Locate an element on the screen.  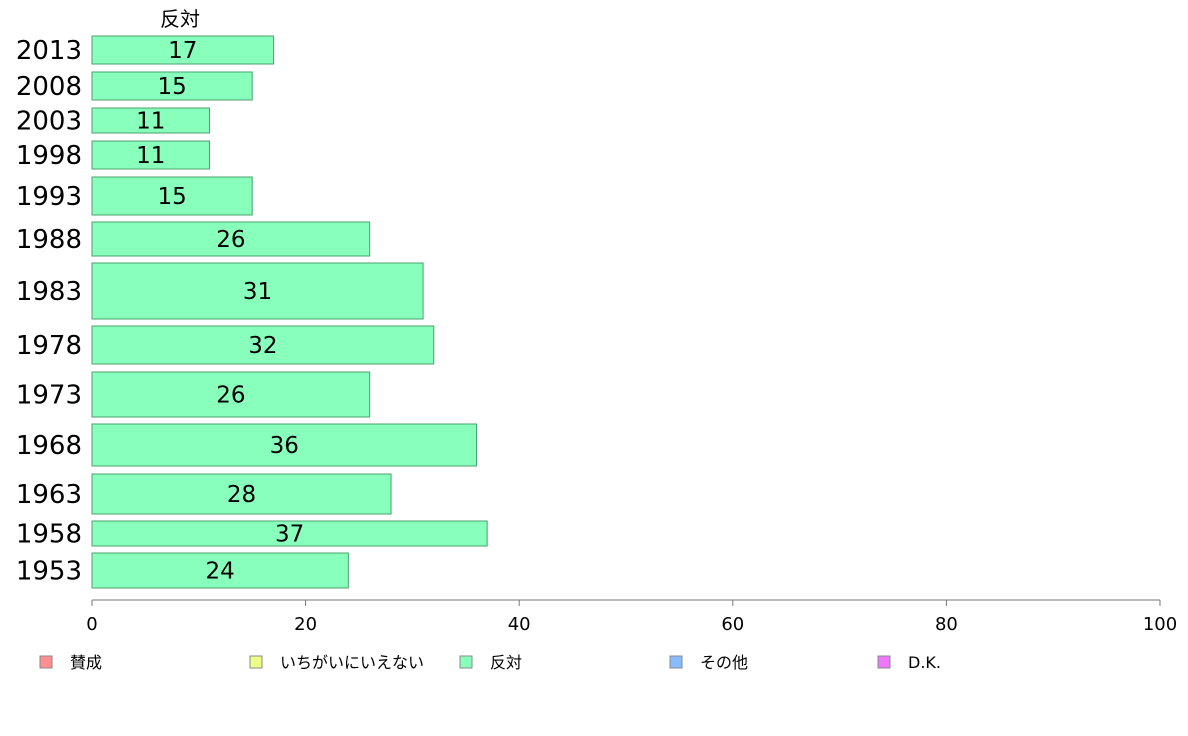
category-label-1993: 1993 is located at coordinates (49, 197).